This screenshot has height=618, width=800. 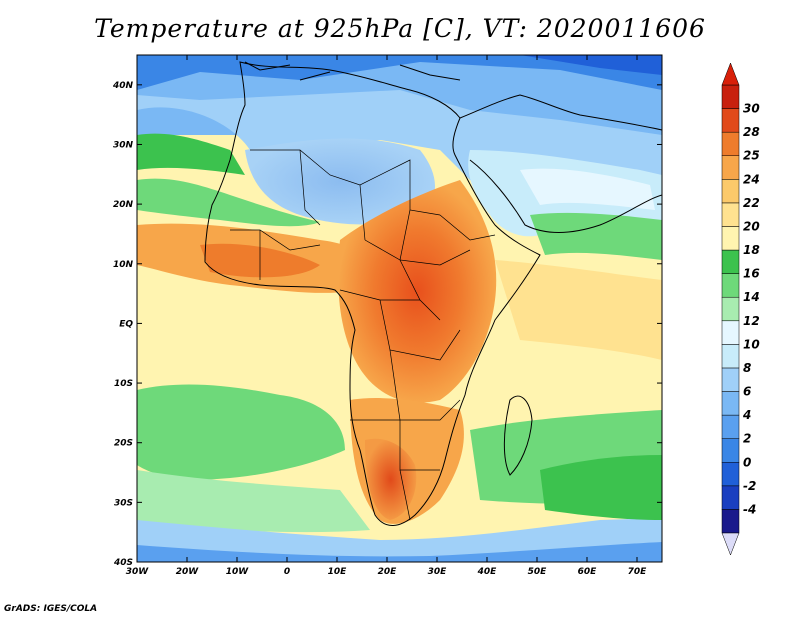 What do you see at coordinates (730, 74) in the screenshot?
I see `colorbar-high-arrow` at bounding box center [730, 74].